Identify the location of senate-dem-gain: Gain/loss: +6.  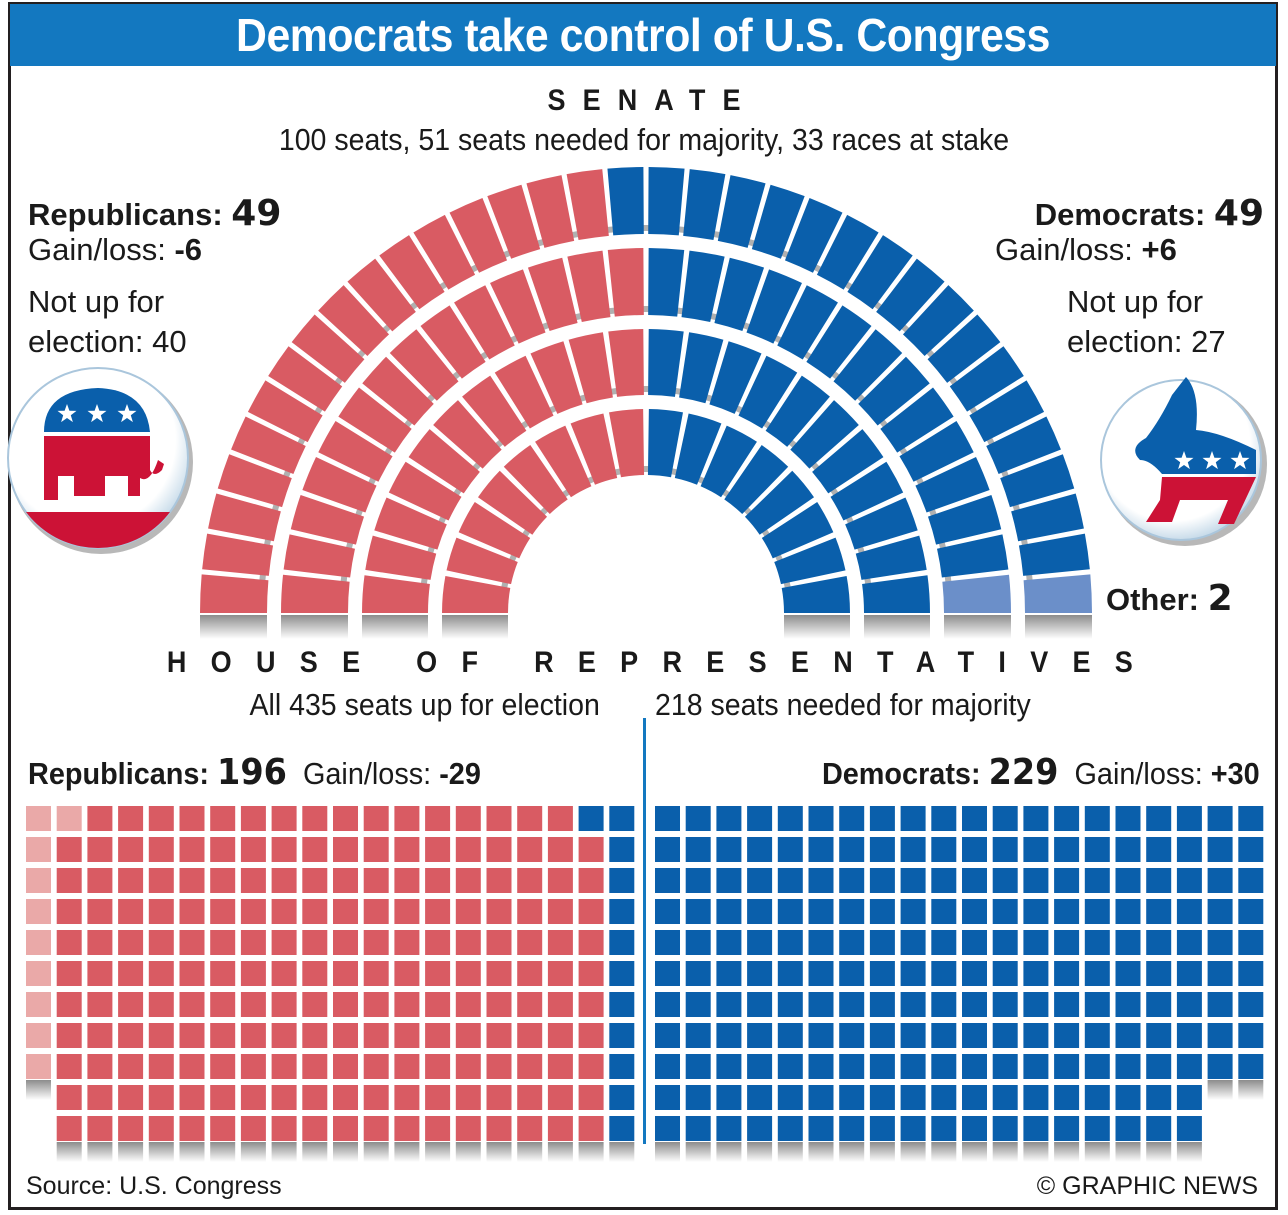
(1086, 250).